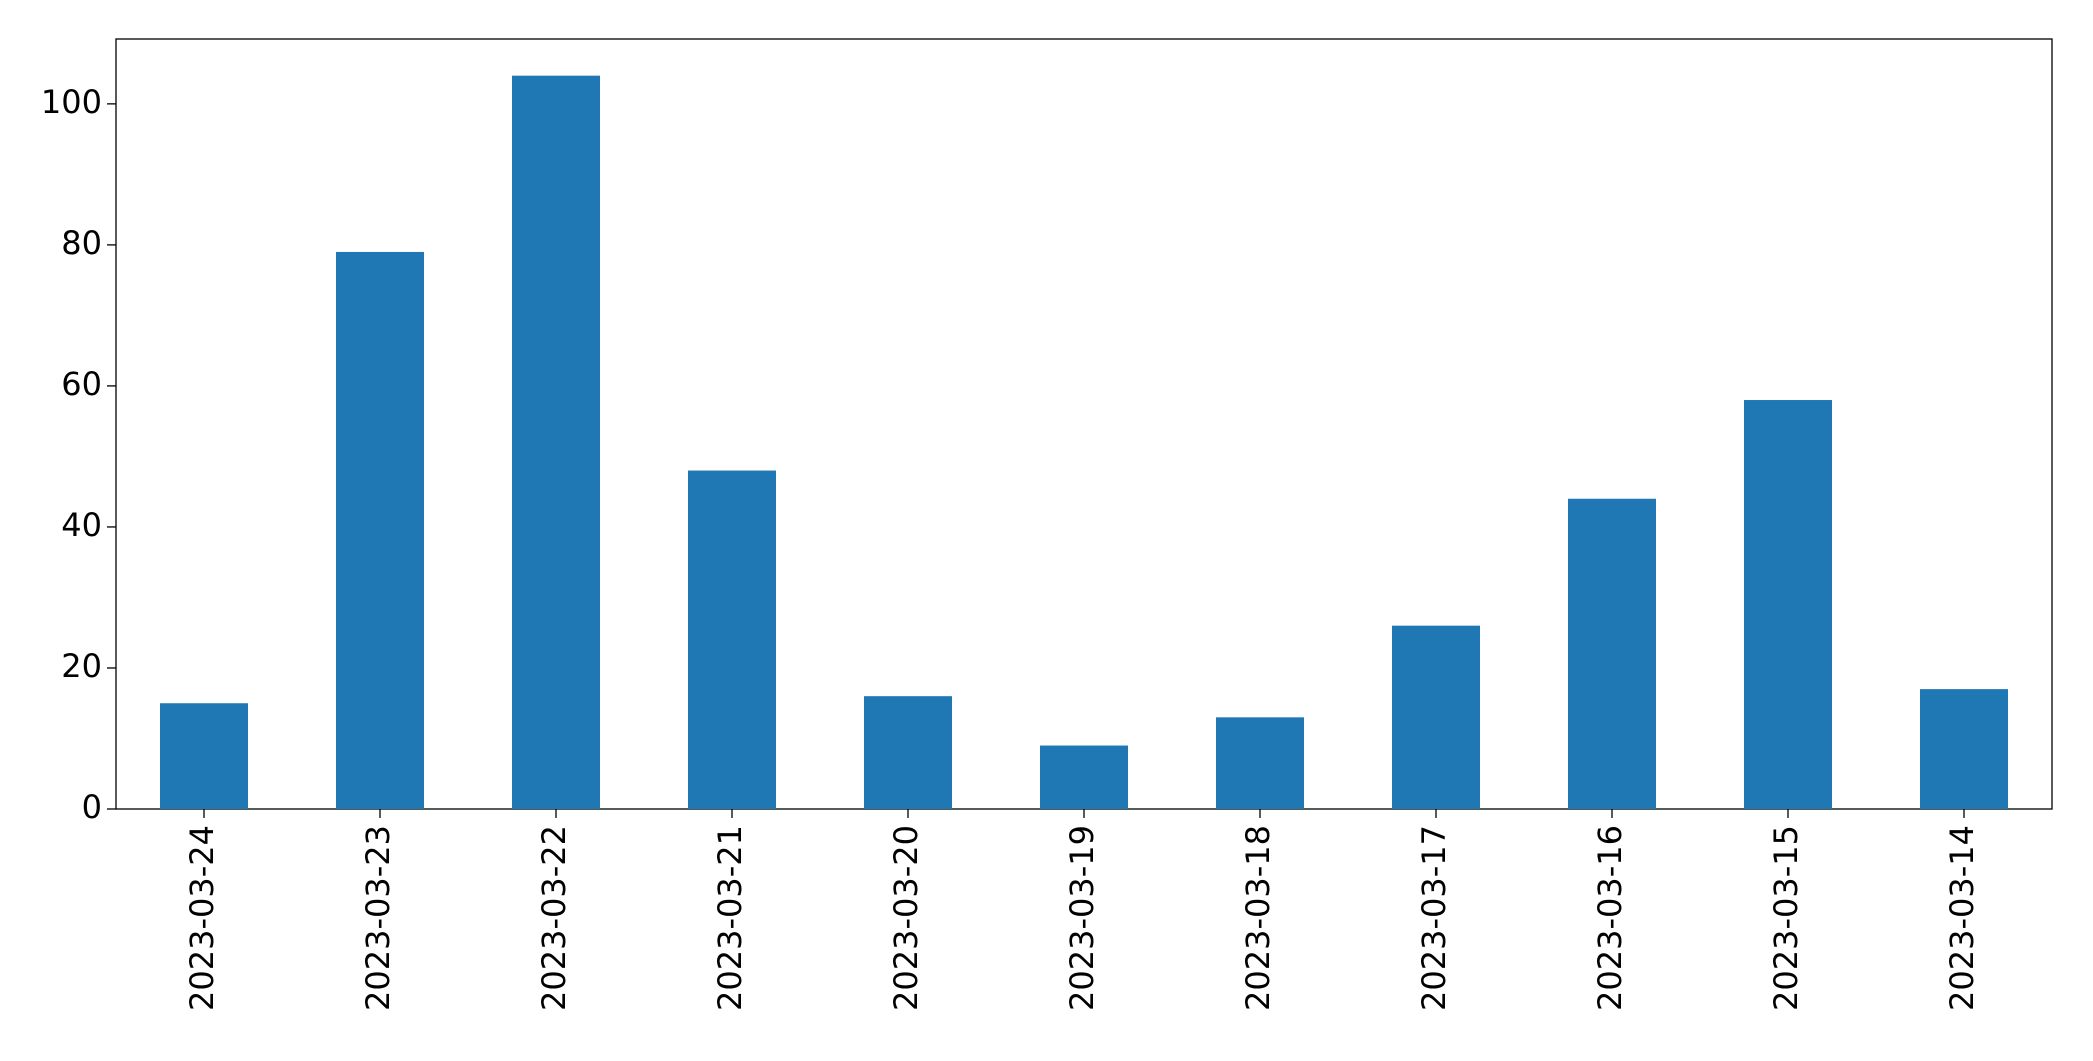  What do you see at coordinates (1258, 918) in the screenshot?
I see `x-tick-label: 2023-03-18` at bounding box center [1258, 918].